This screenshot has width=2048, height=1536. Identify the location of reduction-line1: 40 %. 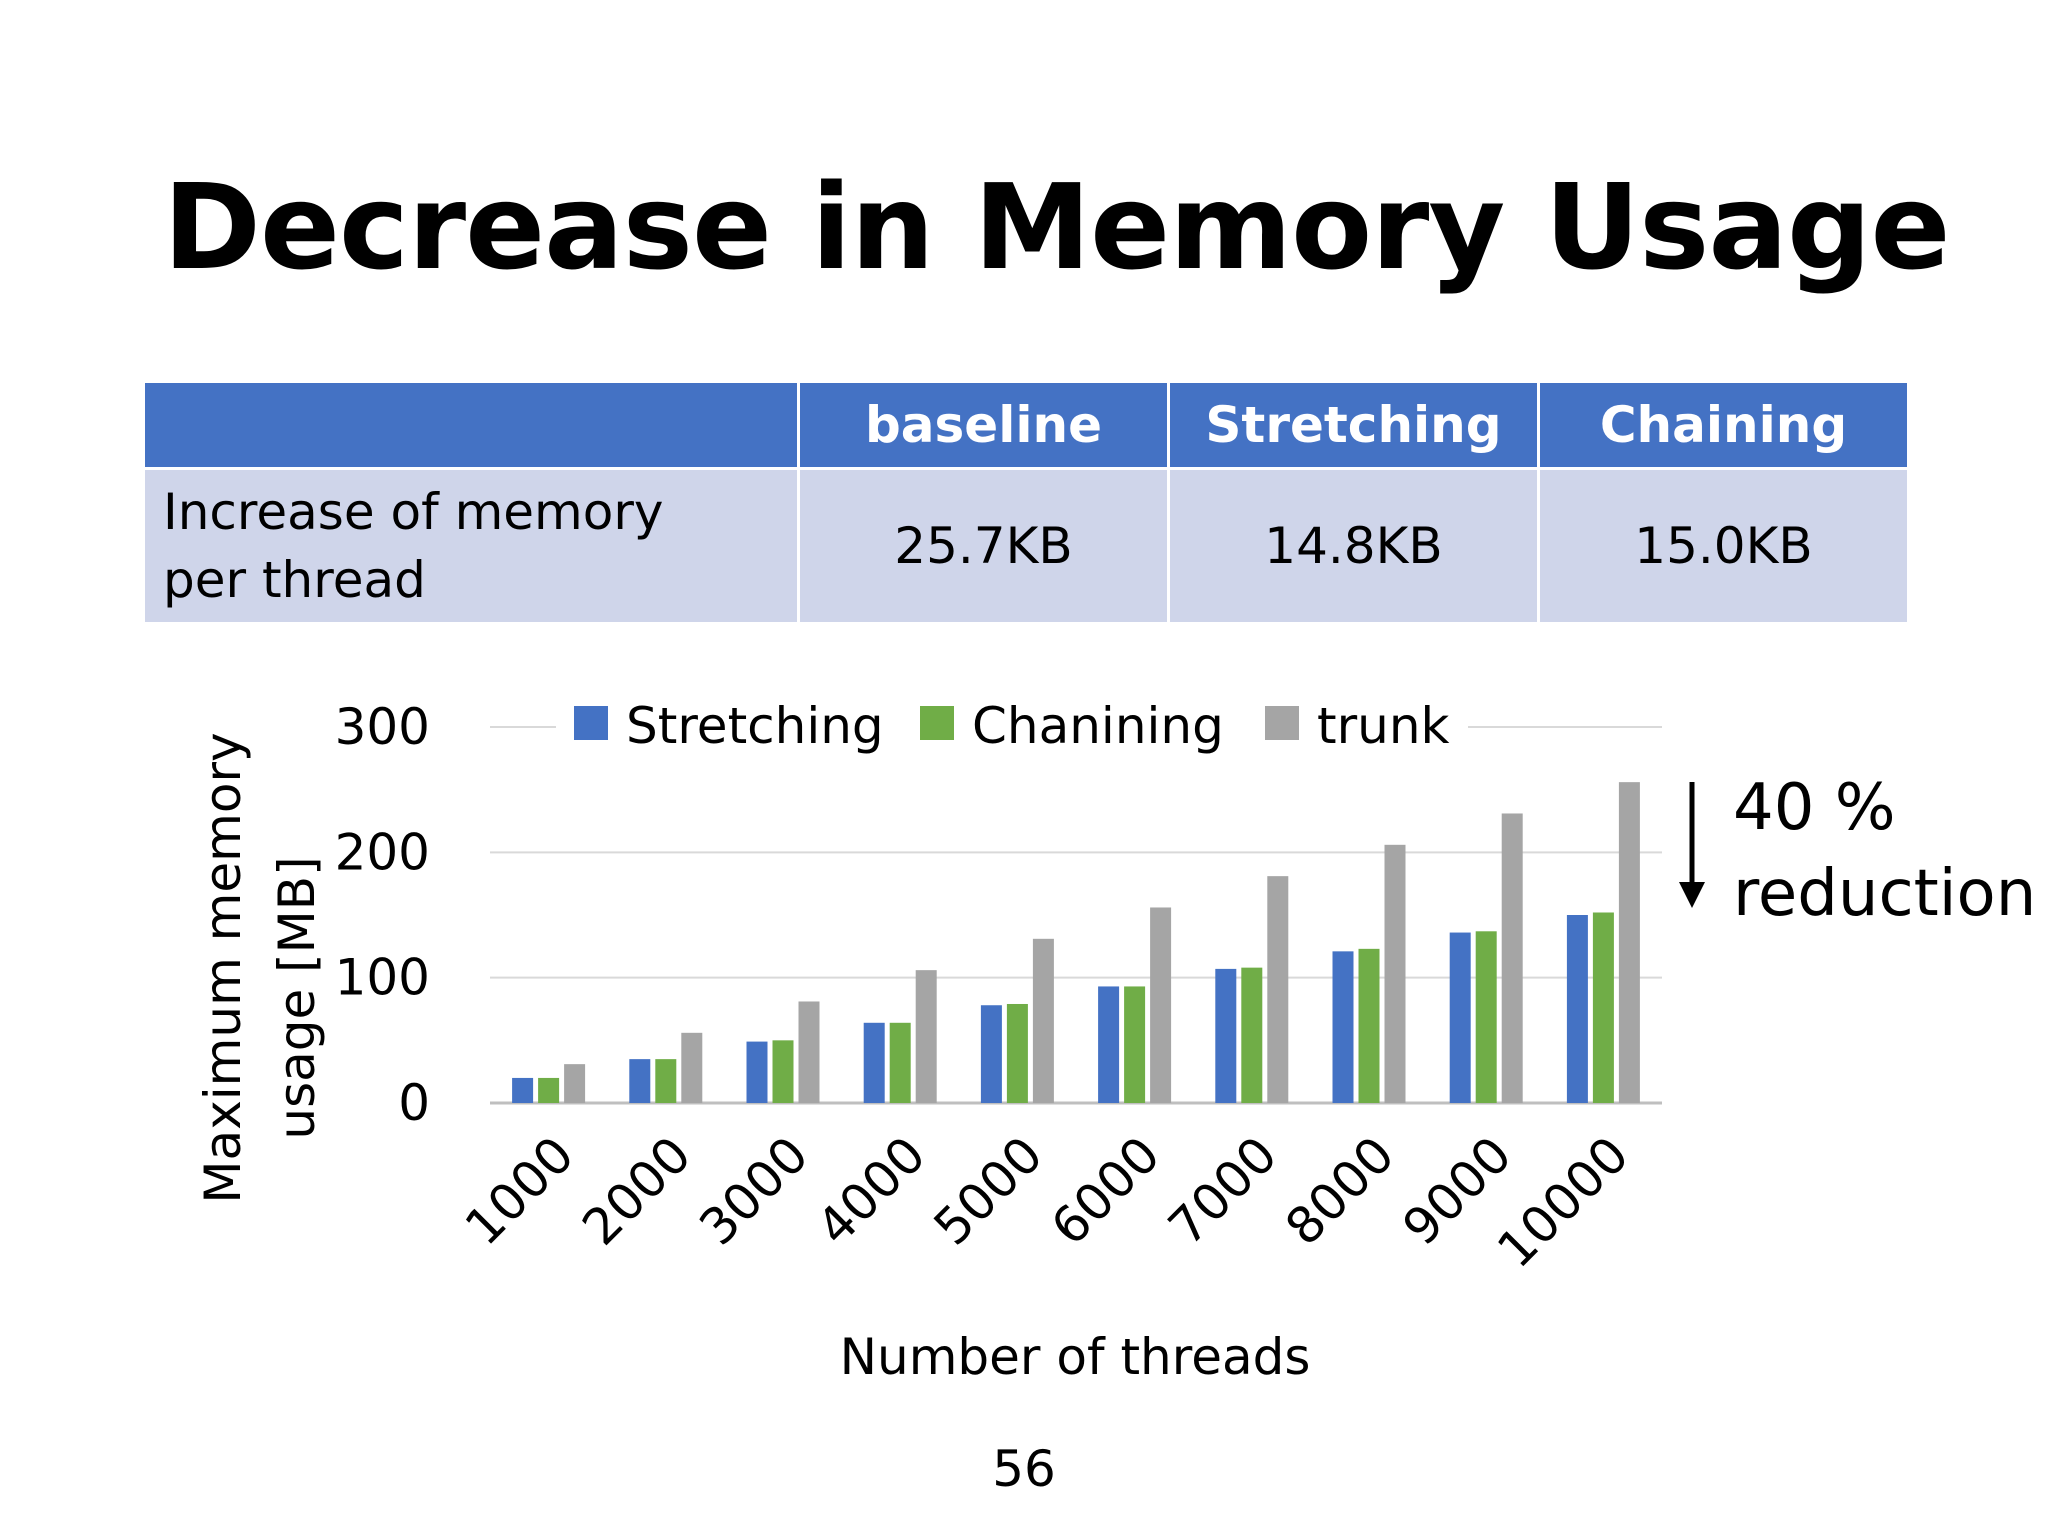
(1814, 808).